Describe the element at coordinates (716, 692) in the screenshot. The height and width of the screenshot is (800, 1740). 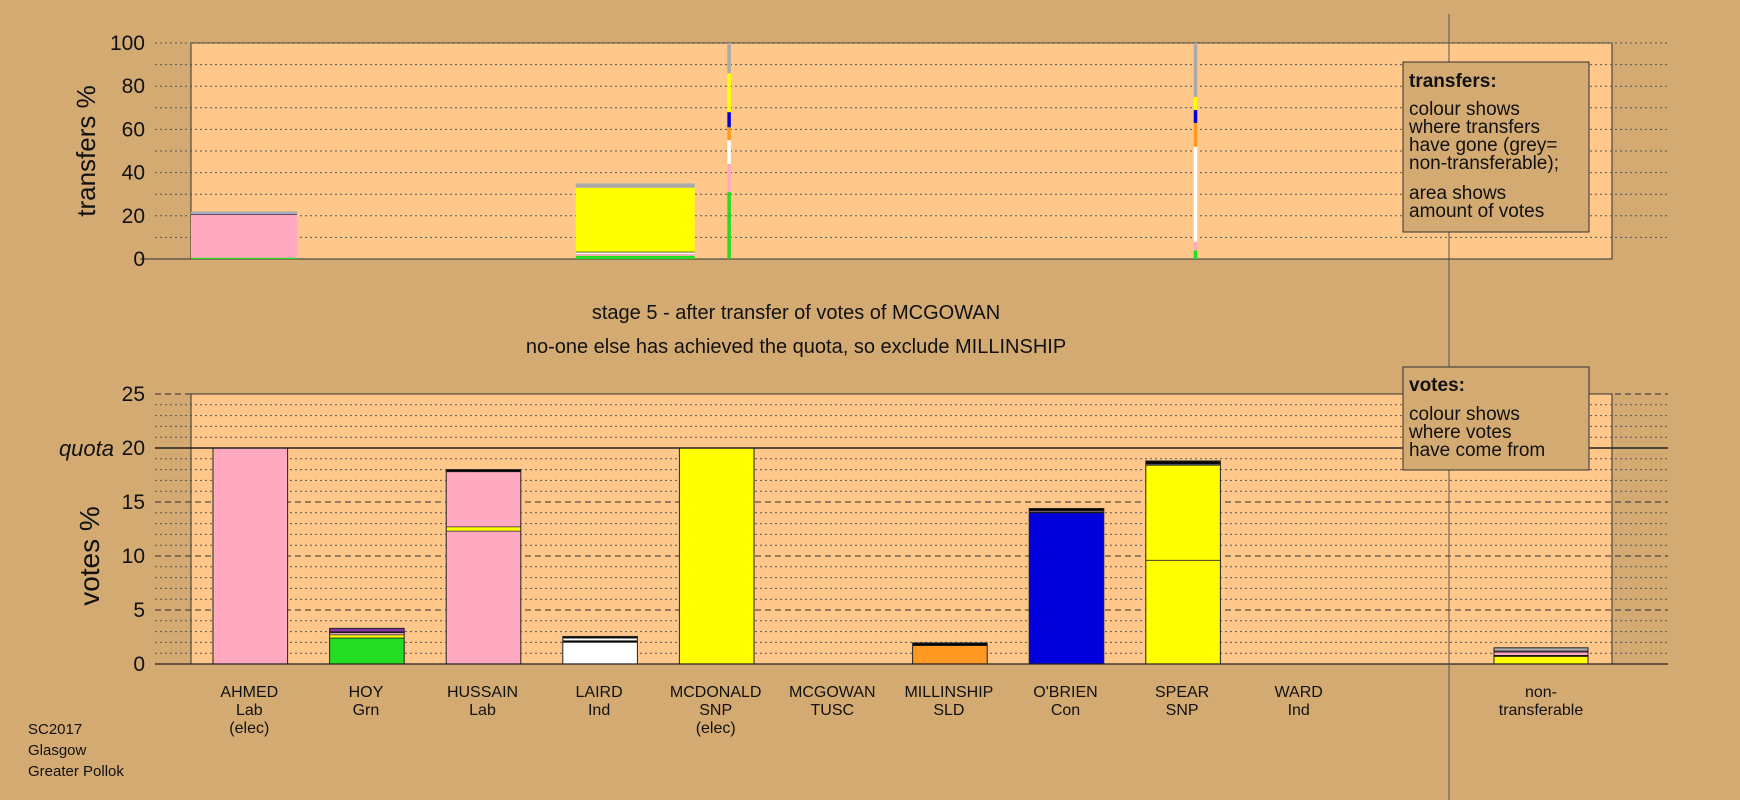
I see `candidate-name: MCDONALD` at that location.